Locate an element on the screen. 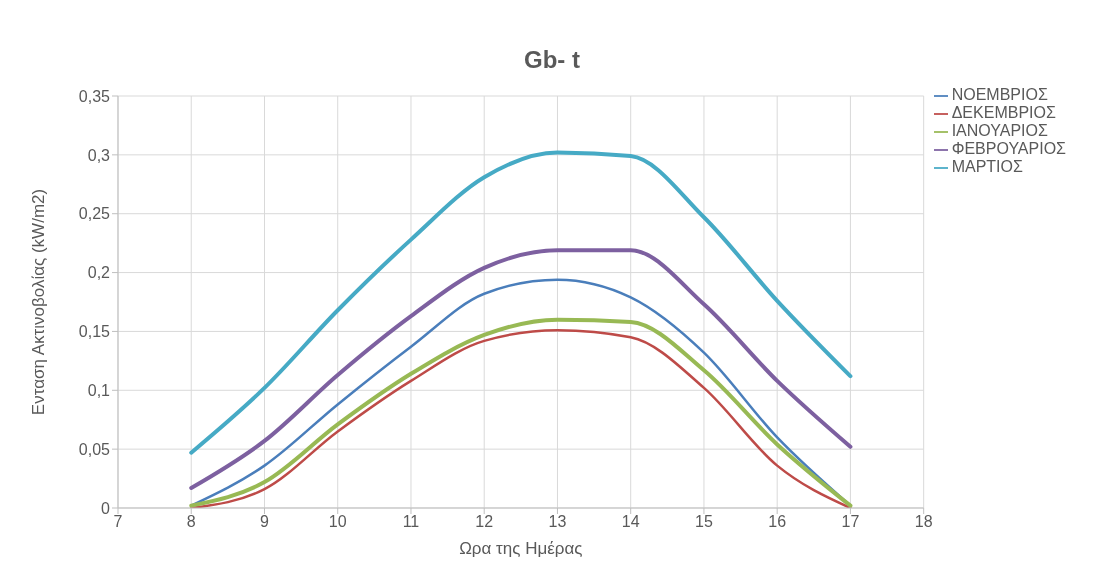  legend-label: ΜΑΡΤΙΟΣ is located at coordinates (987, 166).